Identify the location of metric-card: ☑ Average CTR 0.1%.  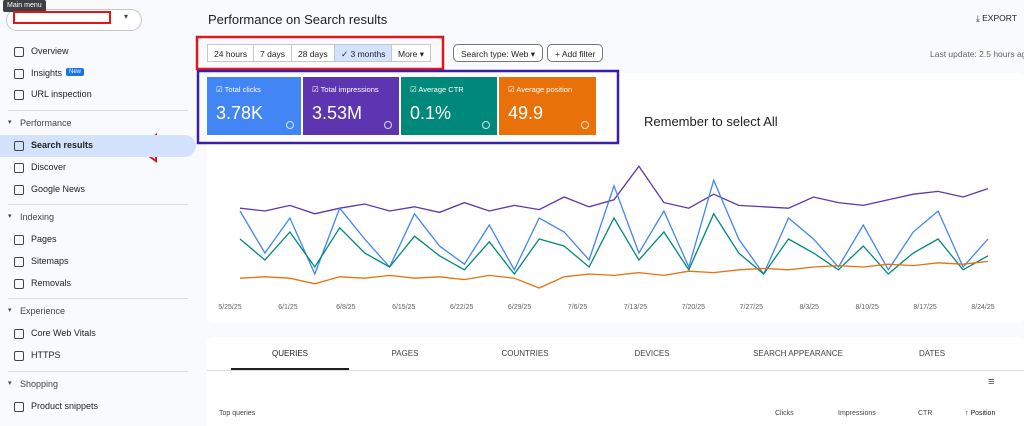
(449, 106).